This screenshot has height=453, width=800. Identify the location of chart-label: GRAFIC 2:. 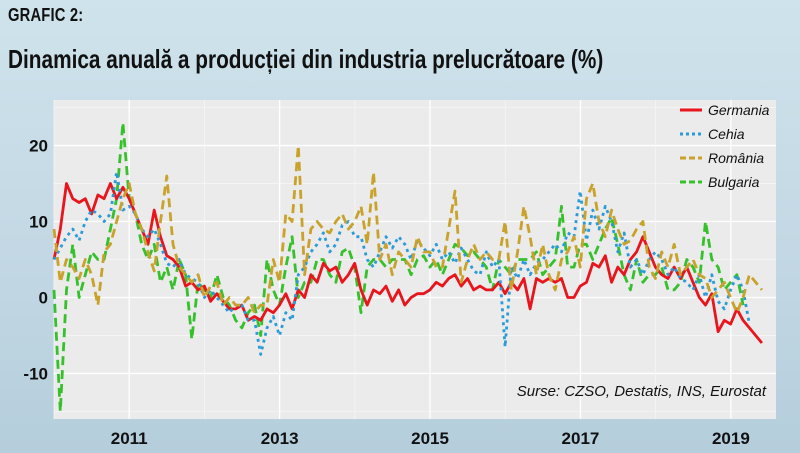
(46, 15).